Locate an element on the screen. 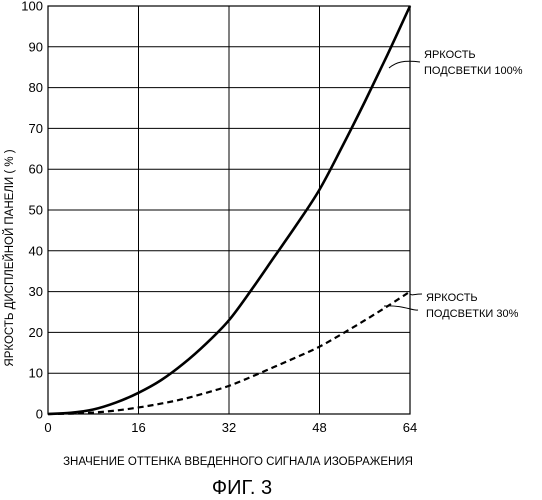 This screenshot has width=542, height=500. figure-label: ФИГ. 3 is located at coordinates (242, 488).